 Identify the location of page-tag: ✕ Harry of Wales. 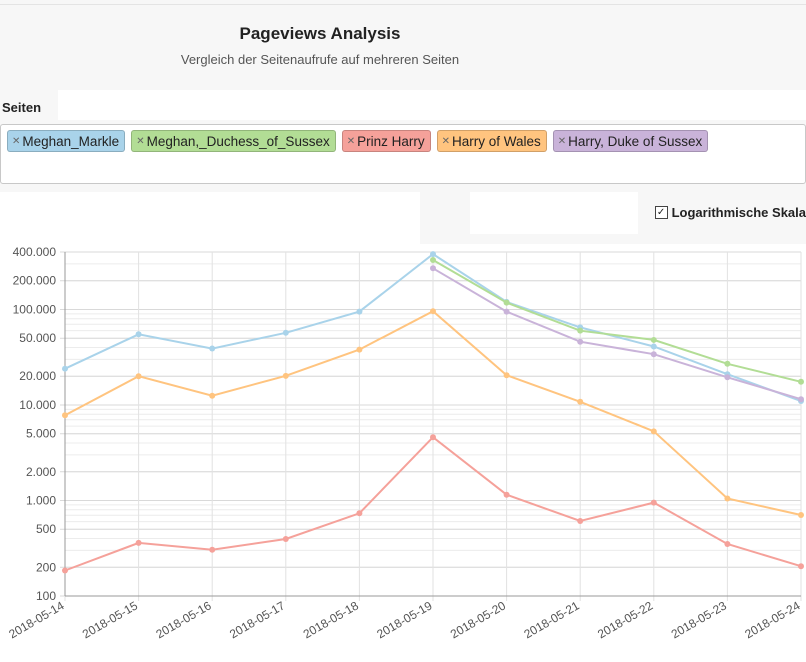
(491, 141).